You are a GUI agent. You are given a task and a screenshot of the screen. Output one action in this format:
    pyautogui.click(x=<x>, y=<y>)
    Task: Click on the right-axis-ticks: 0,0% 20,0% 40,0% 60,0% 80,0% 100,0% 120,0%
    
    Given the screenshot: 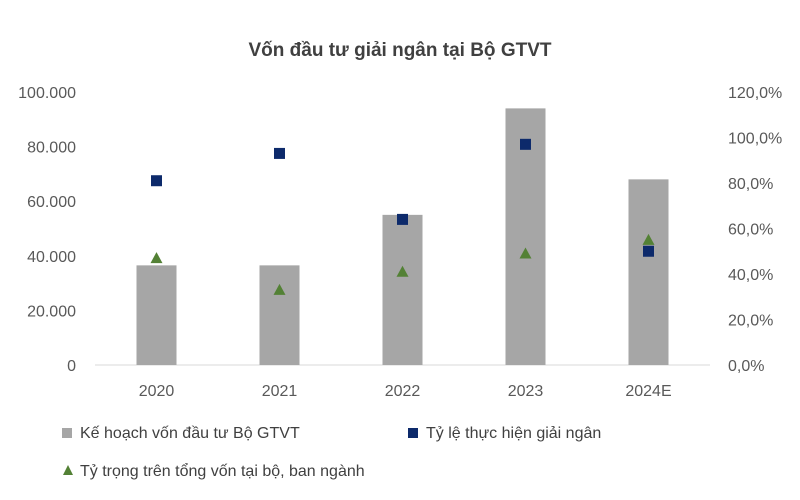 What is the action you would take?
    pyautogui.click(x=755, y=230)
    